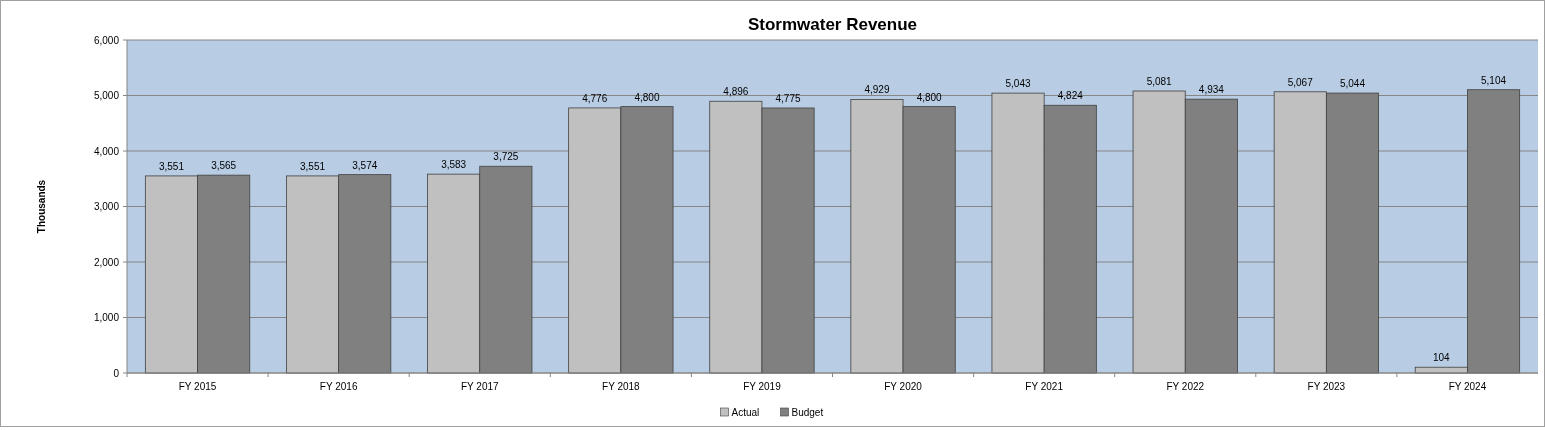 This screenshot has height=430, width=1545. Describe the element at coordinates (41, 206) in the screenshot. I see `y-axis-title: Thousands` at that location.